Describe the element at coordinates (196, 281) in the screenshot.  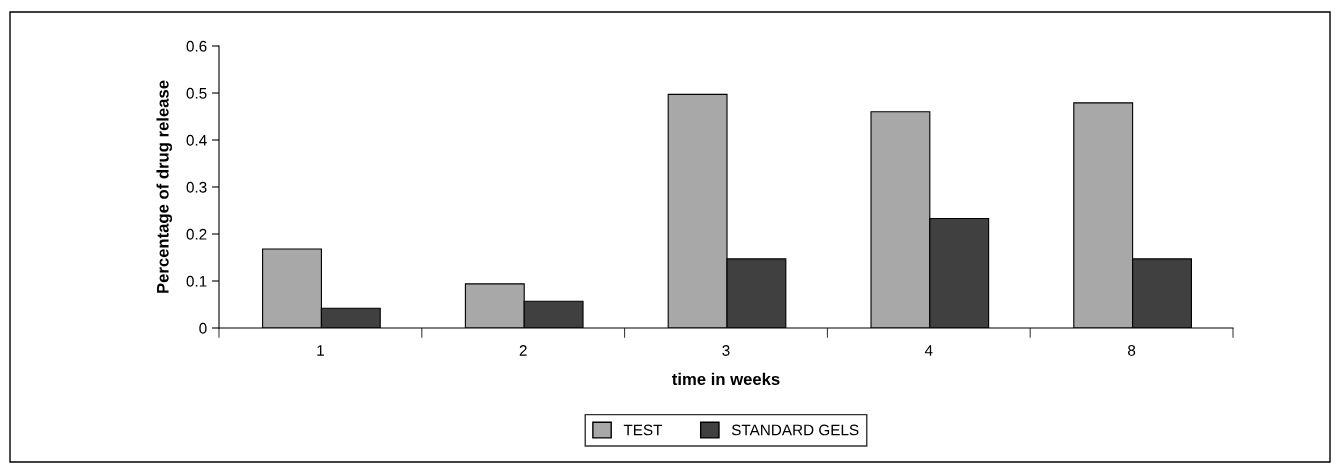
I see `y-tick-label: 0.1` at that location.